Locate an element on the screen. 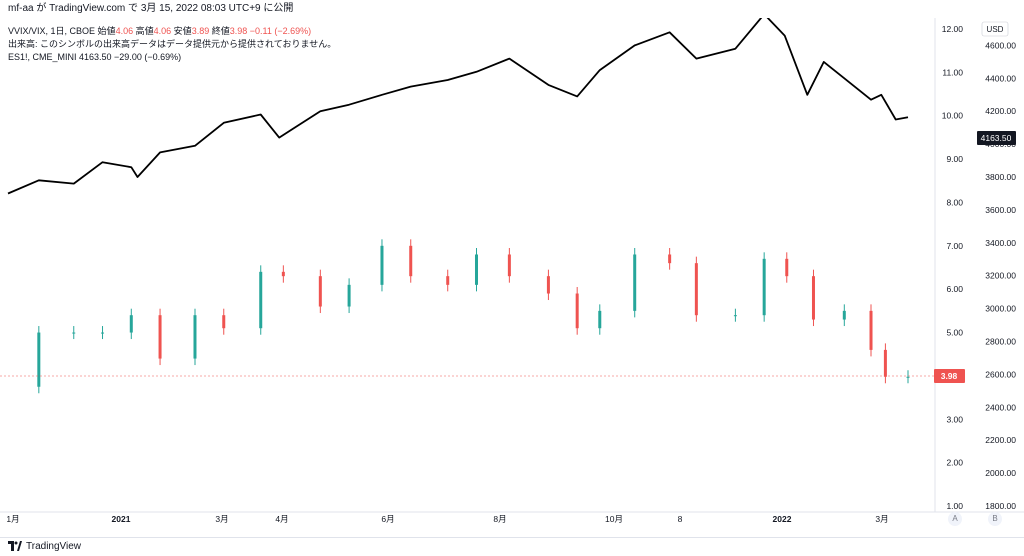 The width and height of the screenshot is (1024, 556). es-tick-label: 4400.00 is located at coordinates (1000, 78).